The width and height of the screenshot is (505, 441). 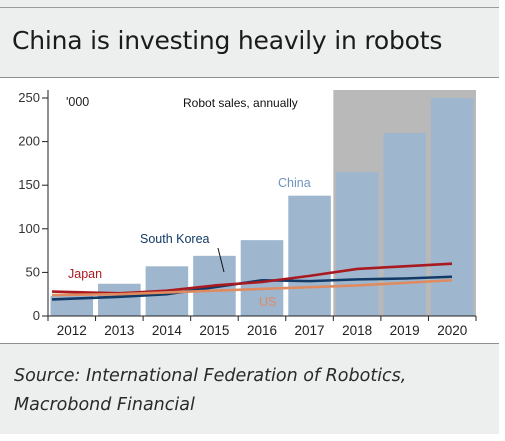 What do you see at coordinates (249, 7) in the screenshot?
I see `top-rule` at bounding box center [249, 7].